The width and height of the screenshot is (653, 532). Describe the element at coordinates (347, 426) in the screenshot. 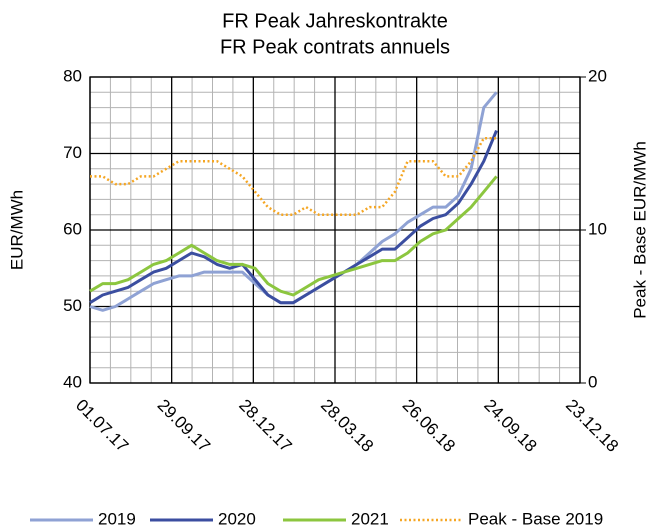

I see `x-tick-label: 28.03.18` at that location.